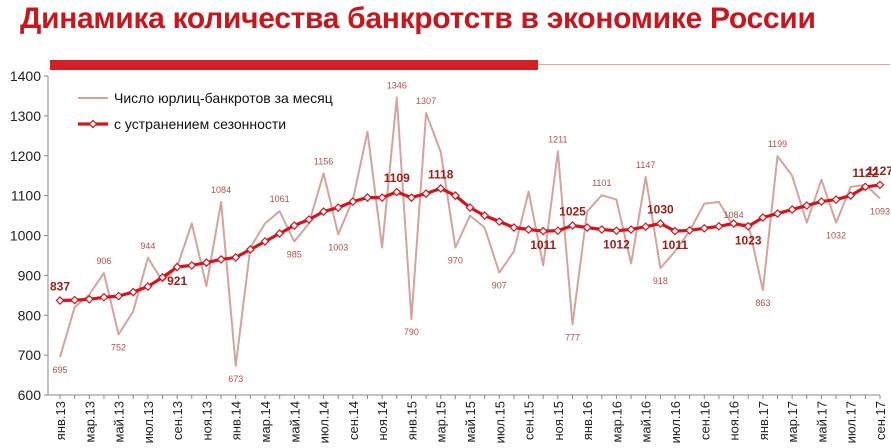  I want to click on data-label-seasonal: 1109, so click(397, 178).